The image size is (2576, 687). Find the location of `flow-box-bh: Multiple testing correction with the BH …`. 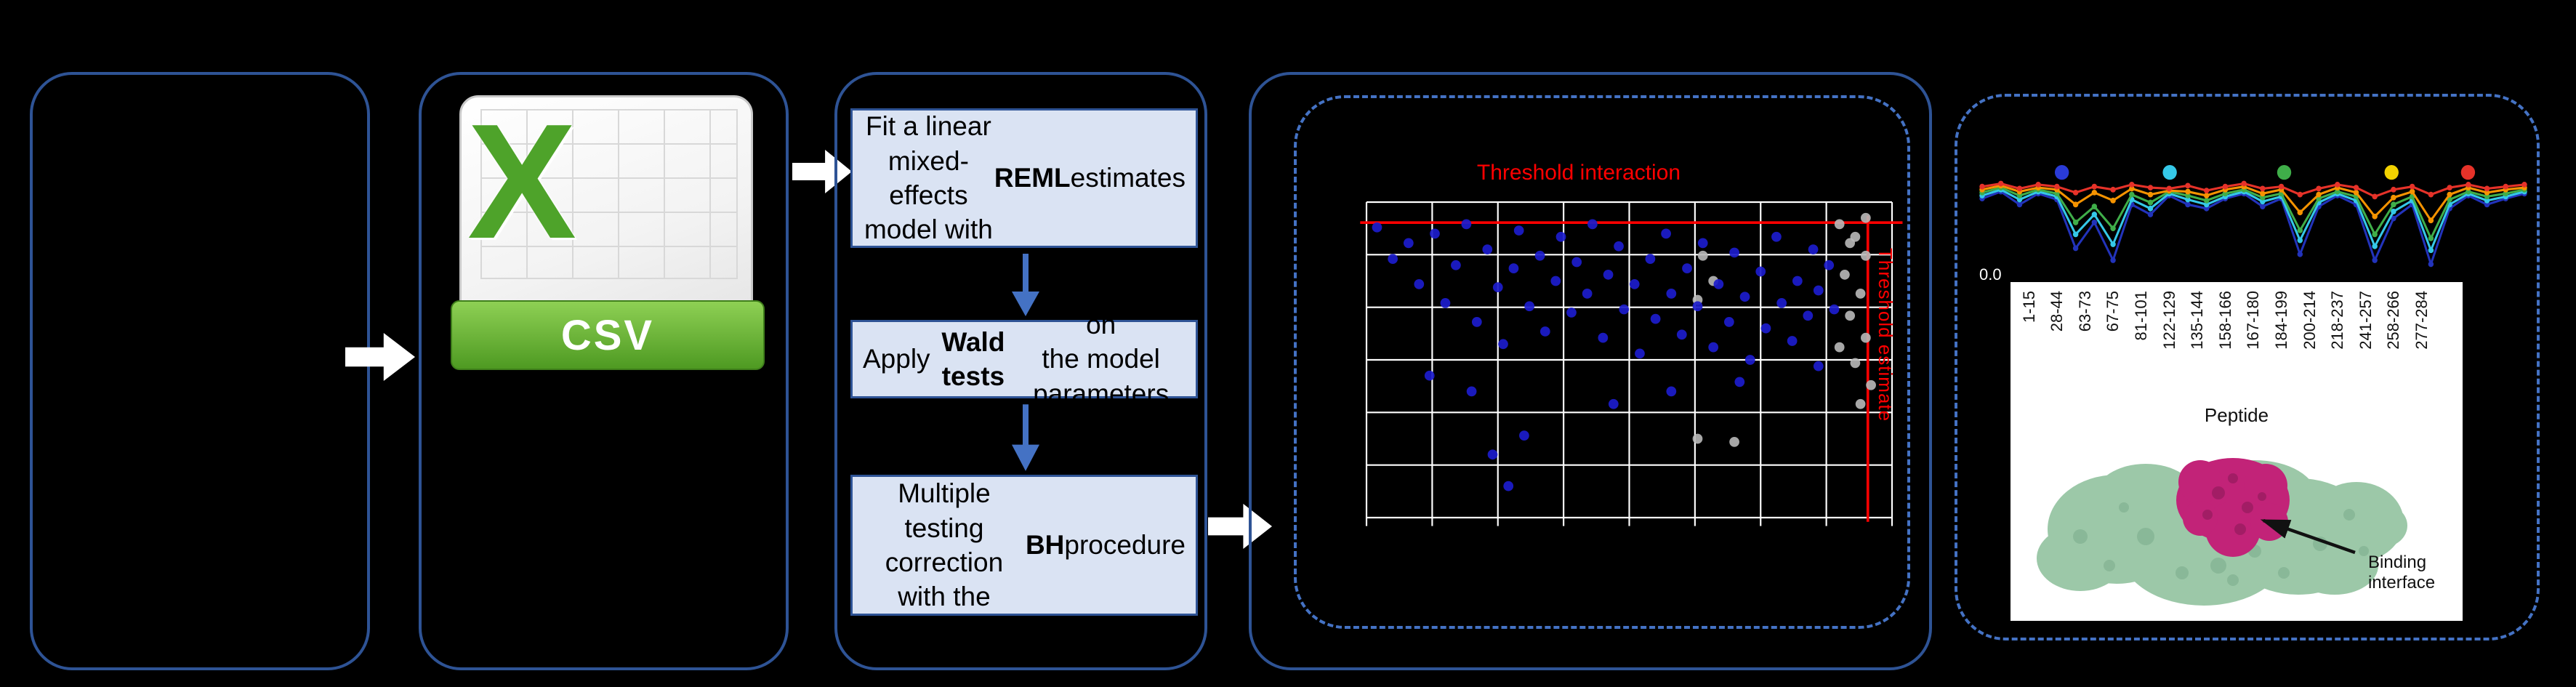

flow-box-bh: Multiple testing correction with the BH … is located at coordinates (1024, 545).